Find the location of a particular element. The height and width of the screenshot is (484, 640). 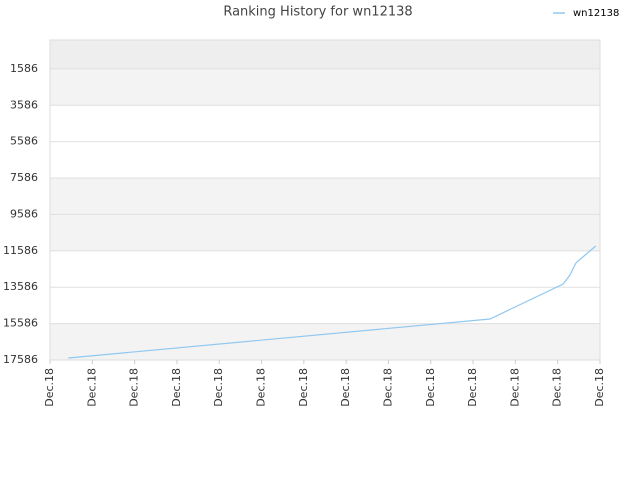

y-tick-label: 7586 is located at coordinates (24, 177).